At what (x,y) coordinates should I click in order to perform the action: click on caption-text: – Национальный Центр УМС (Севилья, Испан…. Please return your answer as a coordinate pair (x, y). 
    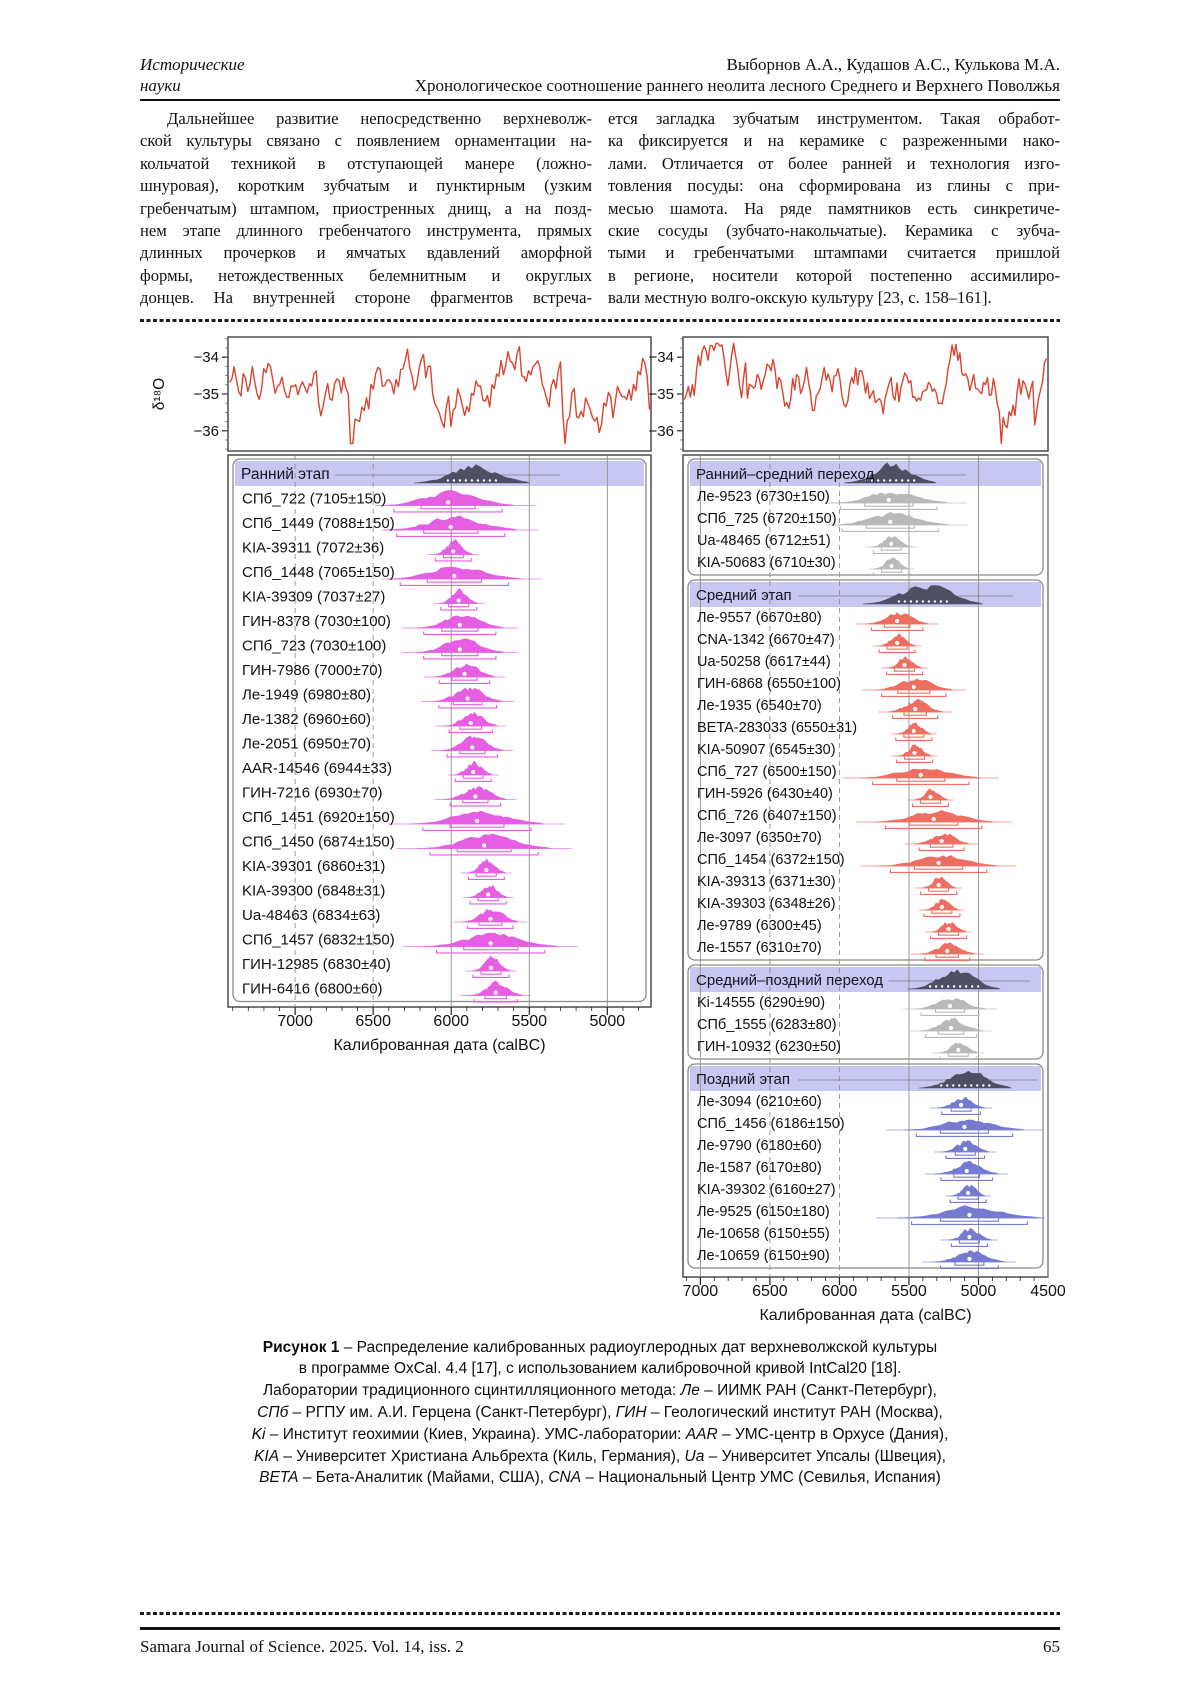
    Looking at the image, I should click on (761, 1478).